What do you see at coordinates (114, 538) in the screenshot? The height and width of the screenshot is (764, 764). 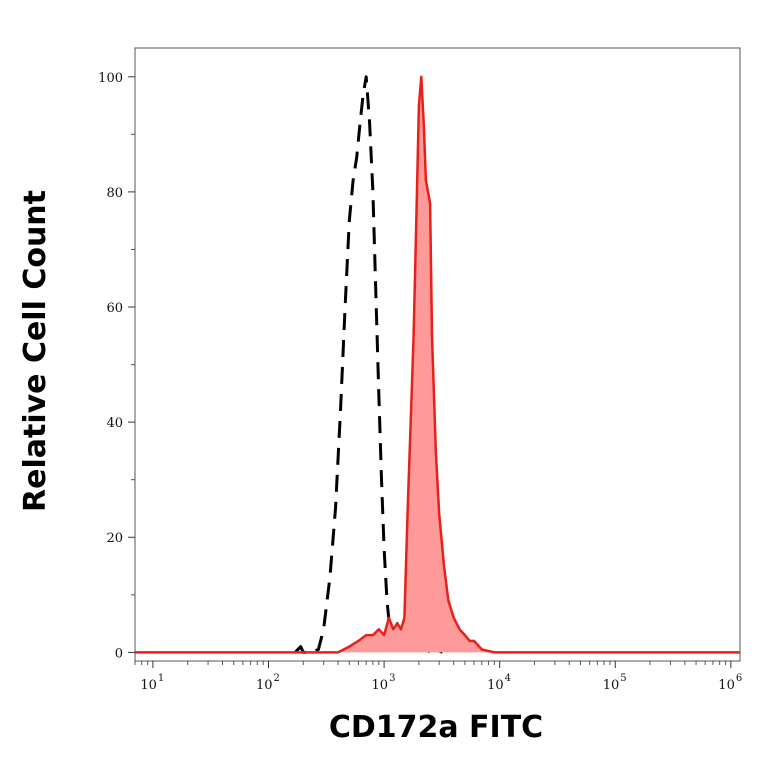 I see `y-tick-label: 20` at bounding box center [114, 538].